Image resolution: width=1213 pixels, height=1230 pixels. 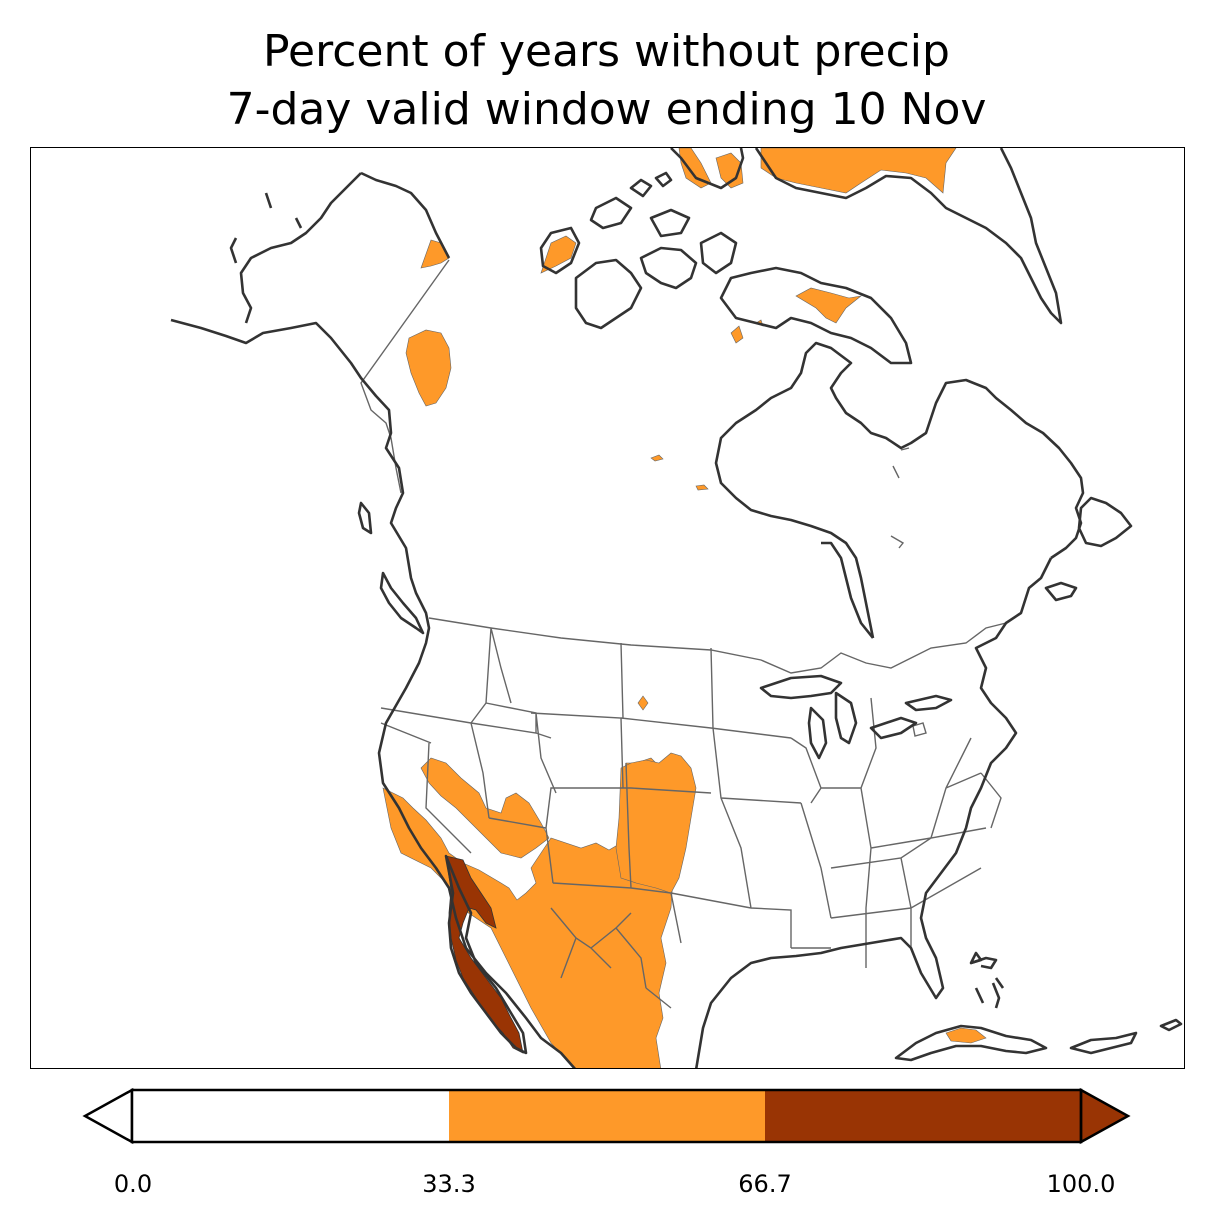 I want to click on coastline-baffin, so click(x=816, y=315).